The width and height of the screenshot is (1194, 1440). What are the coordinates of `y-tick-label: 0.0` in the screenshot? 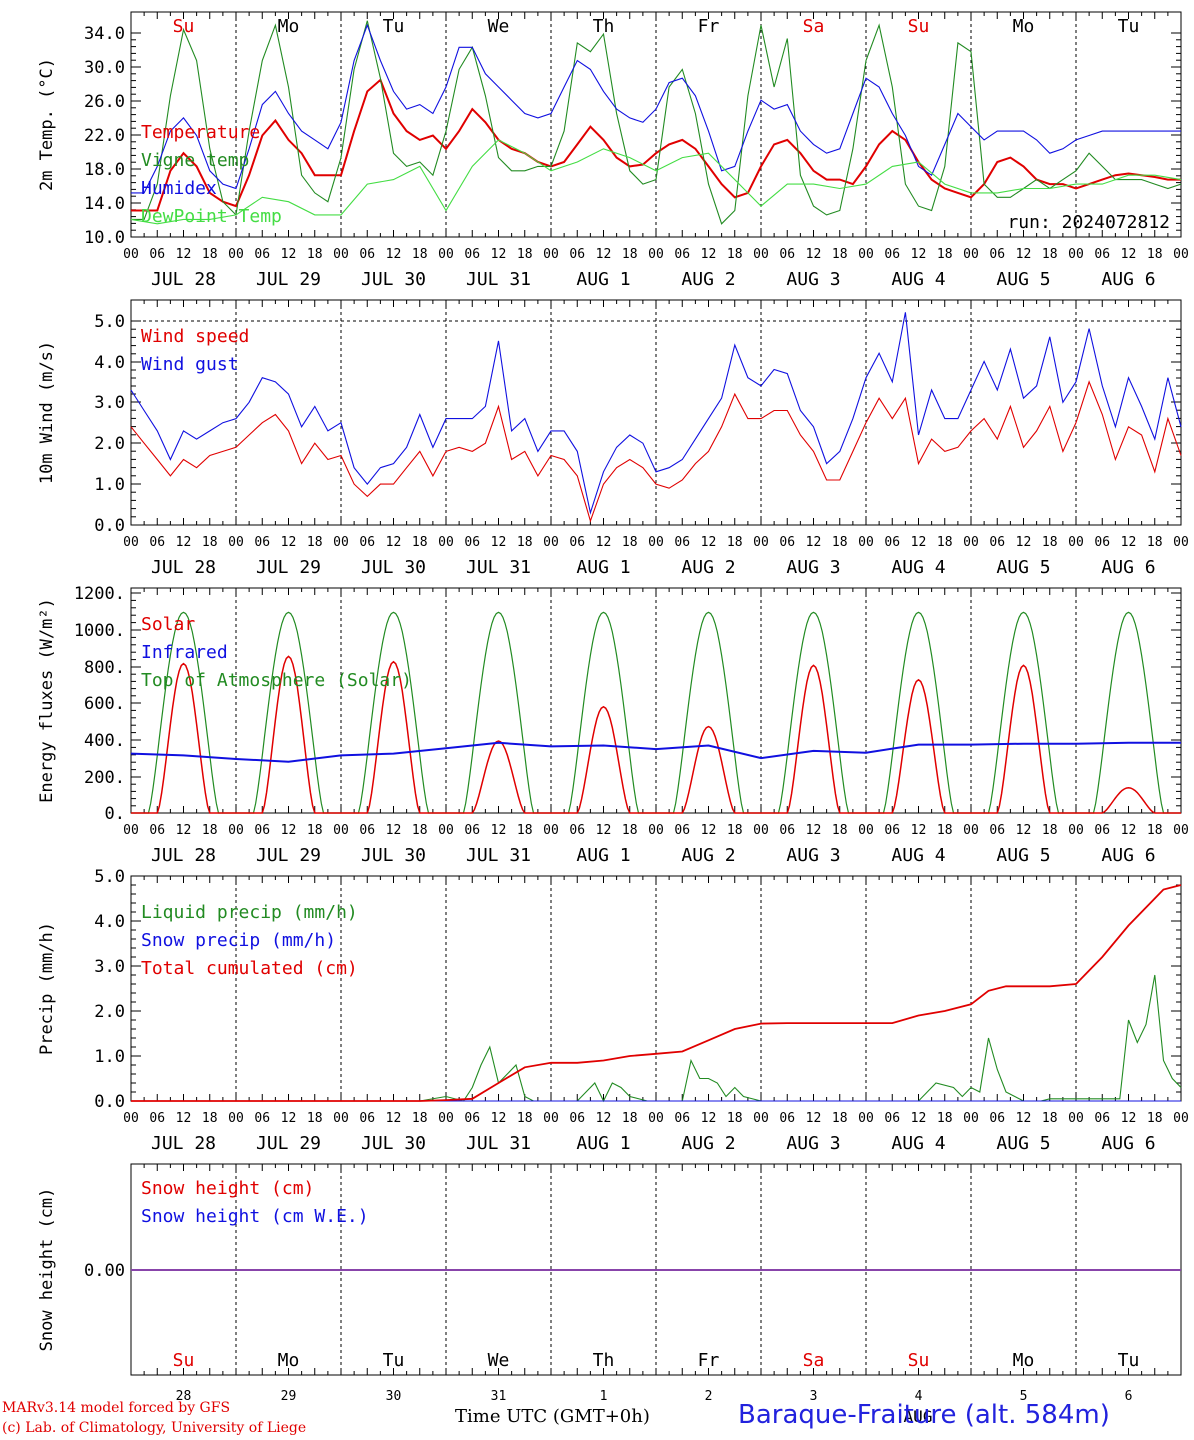 It's located at (109, 526).